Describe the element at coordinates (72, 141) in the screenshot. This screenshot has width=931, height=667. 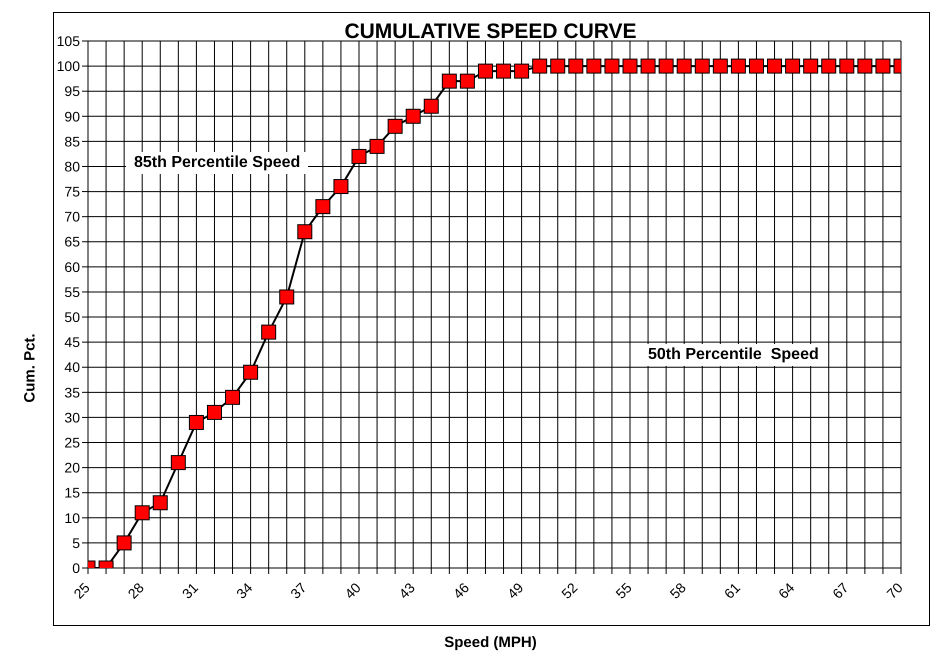
I see `y-tick-label: 85` at that location.